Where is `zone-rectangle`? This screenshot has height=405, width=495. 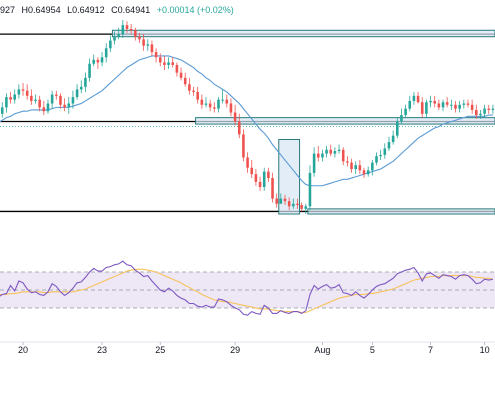 zone-rectangle is located at coordinates (401, 211).